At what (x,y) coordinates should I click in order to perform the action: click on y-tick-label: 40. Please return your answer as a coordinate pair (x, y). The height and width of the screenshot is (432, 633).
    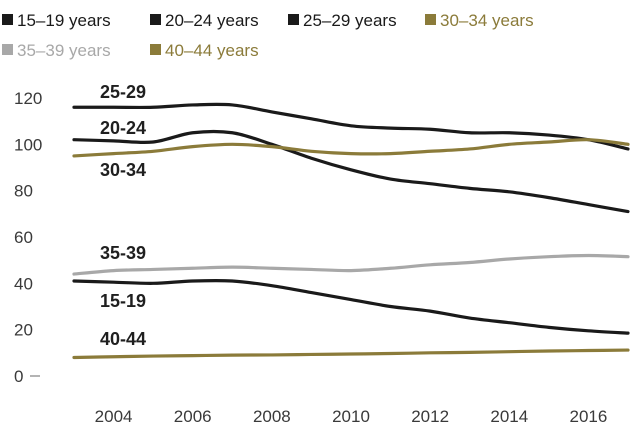
    Looking at the image, I should click on (23, 283).